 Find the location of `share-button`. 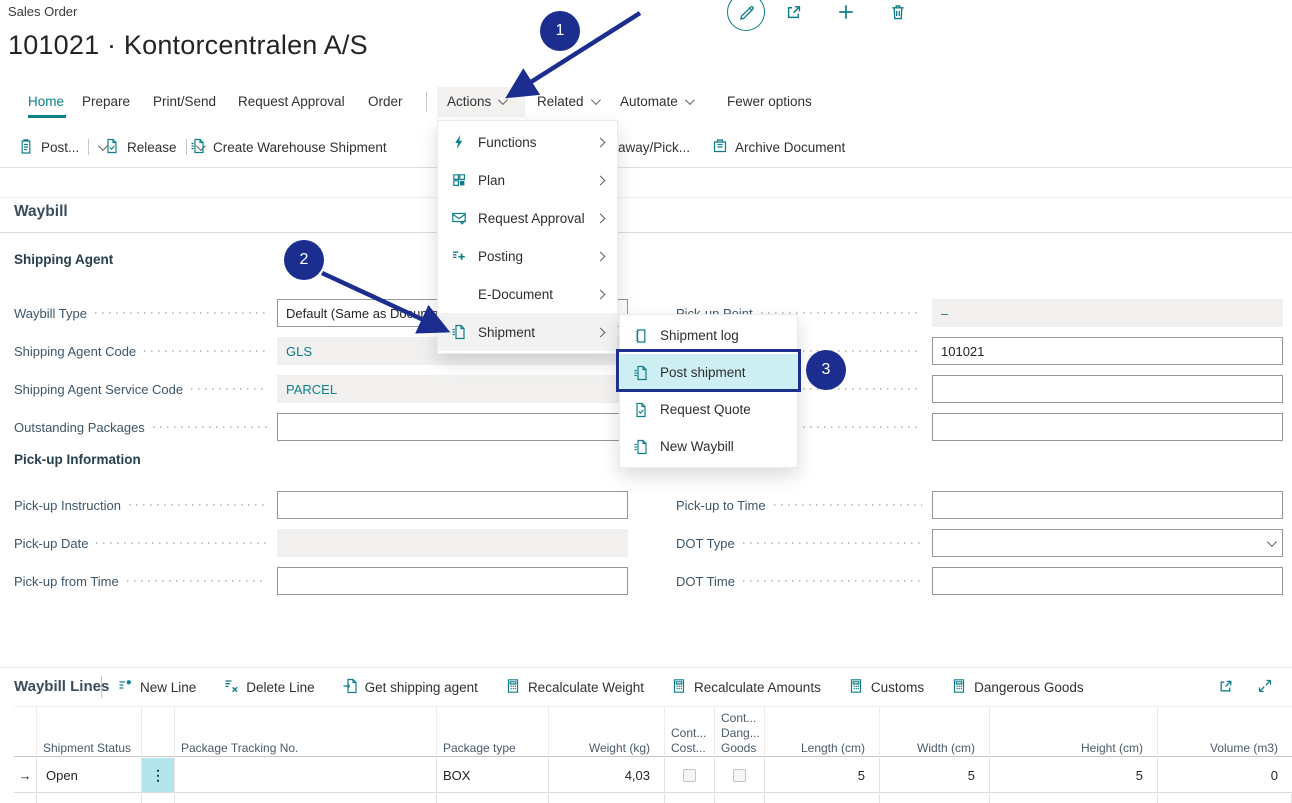

share-button is located at coordinates (794, 13).